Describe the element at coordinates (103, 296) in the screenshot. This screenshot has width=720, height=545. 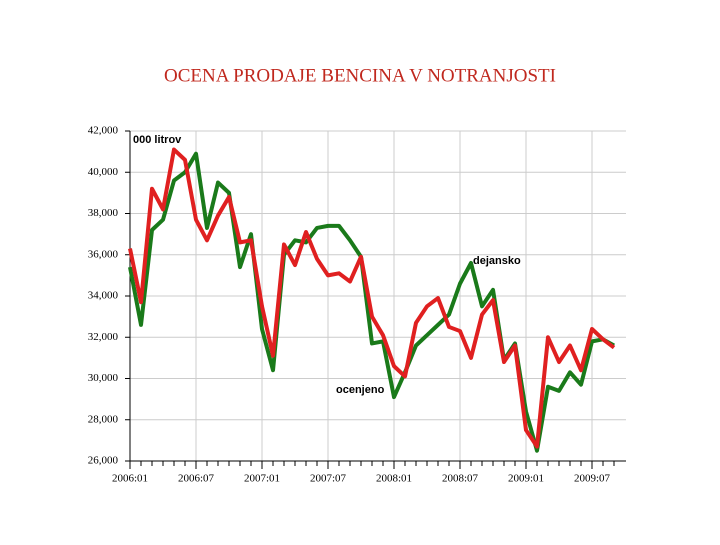
I see `y-tick-label: 34,000` at that location.